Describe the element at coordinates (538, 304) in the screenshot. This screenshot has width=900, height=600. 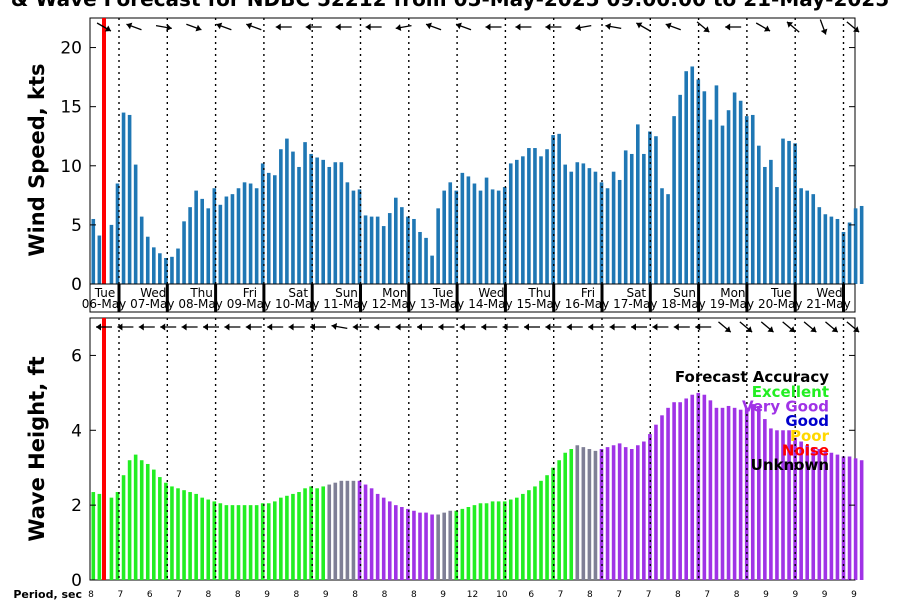
I see `date-label: 15-May` at that location.